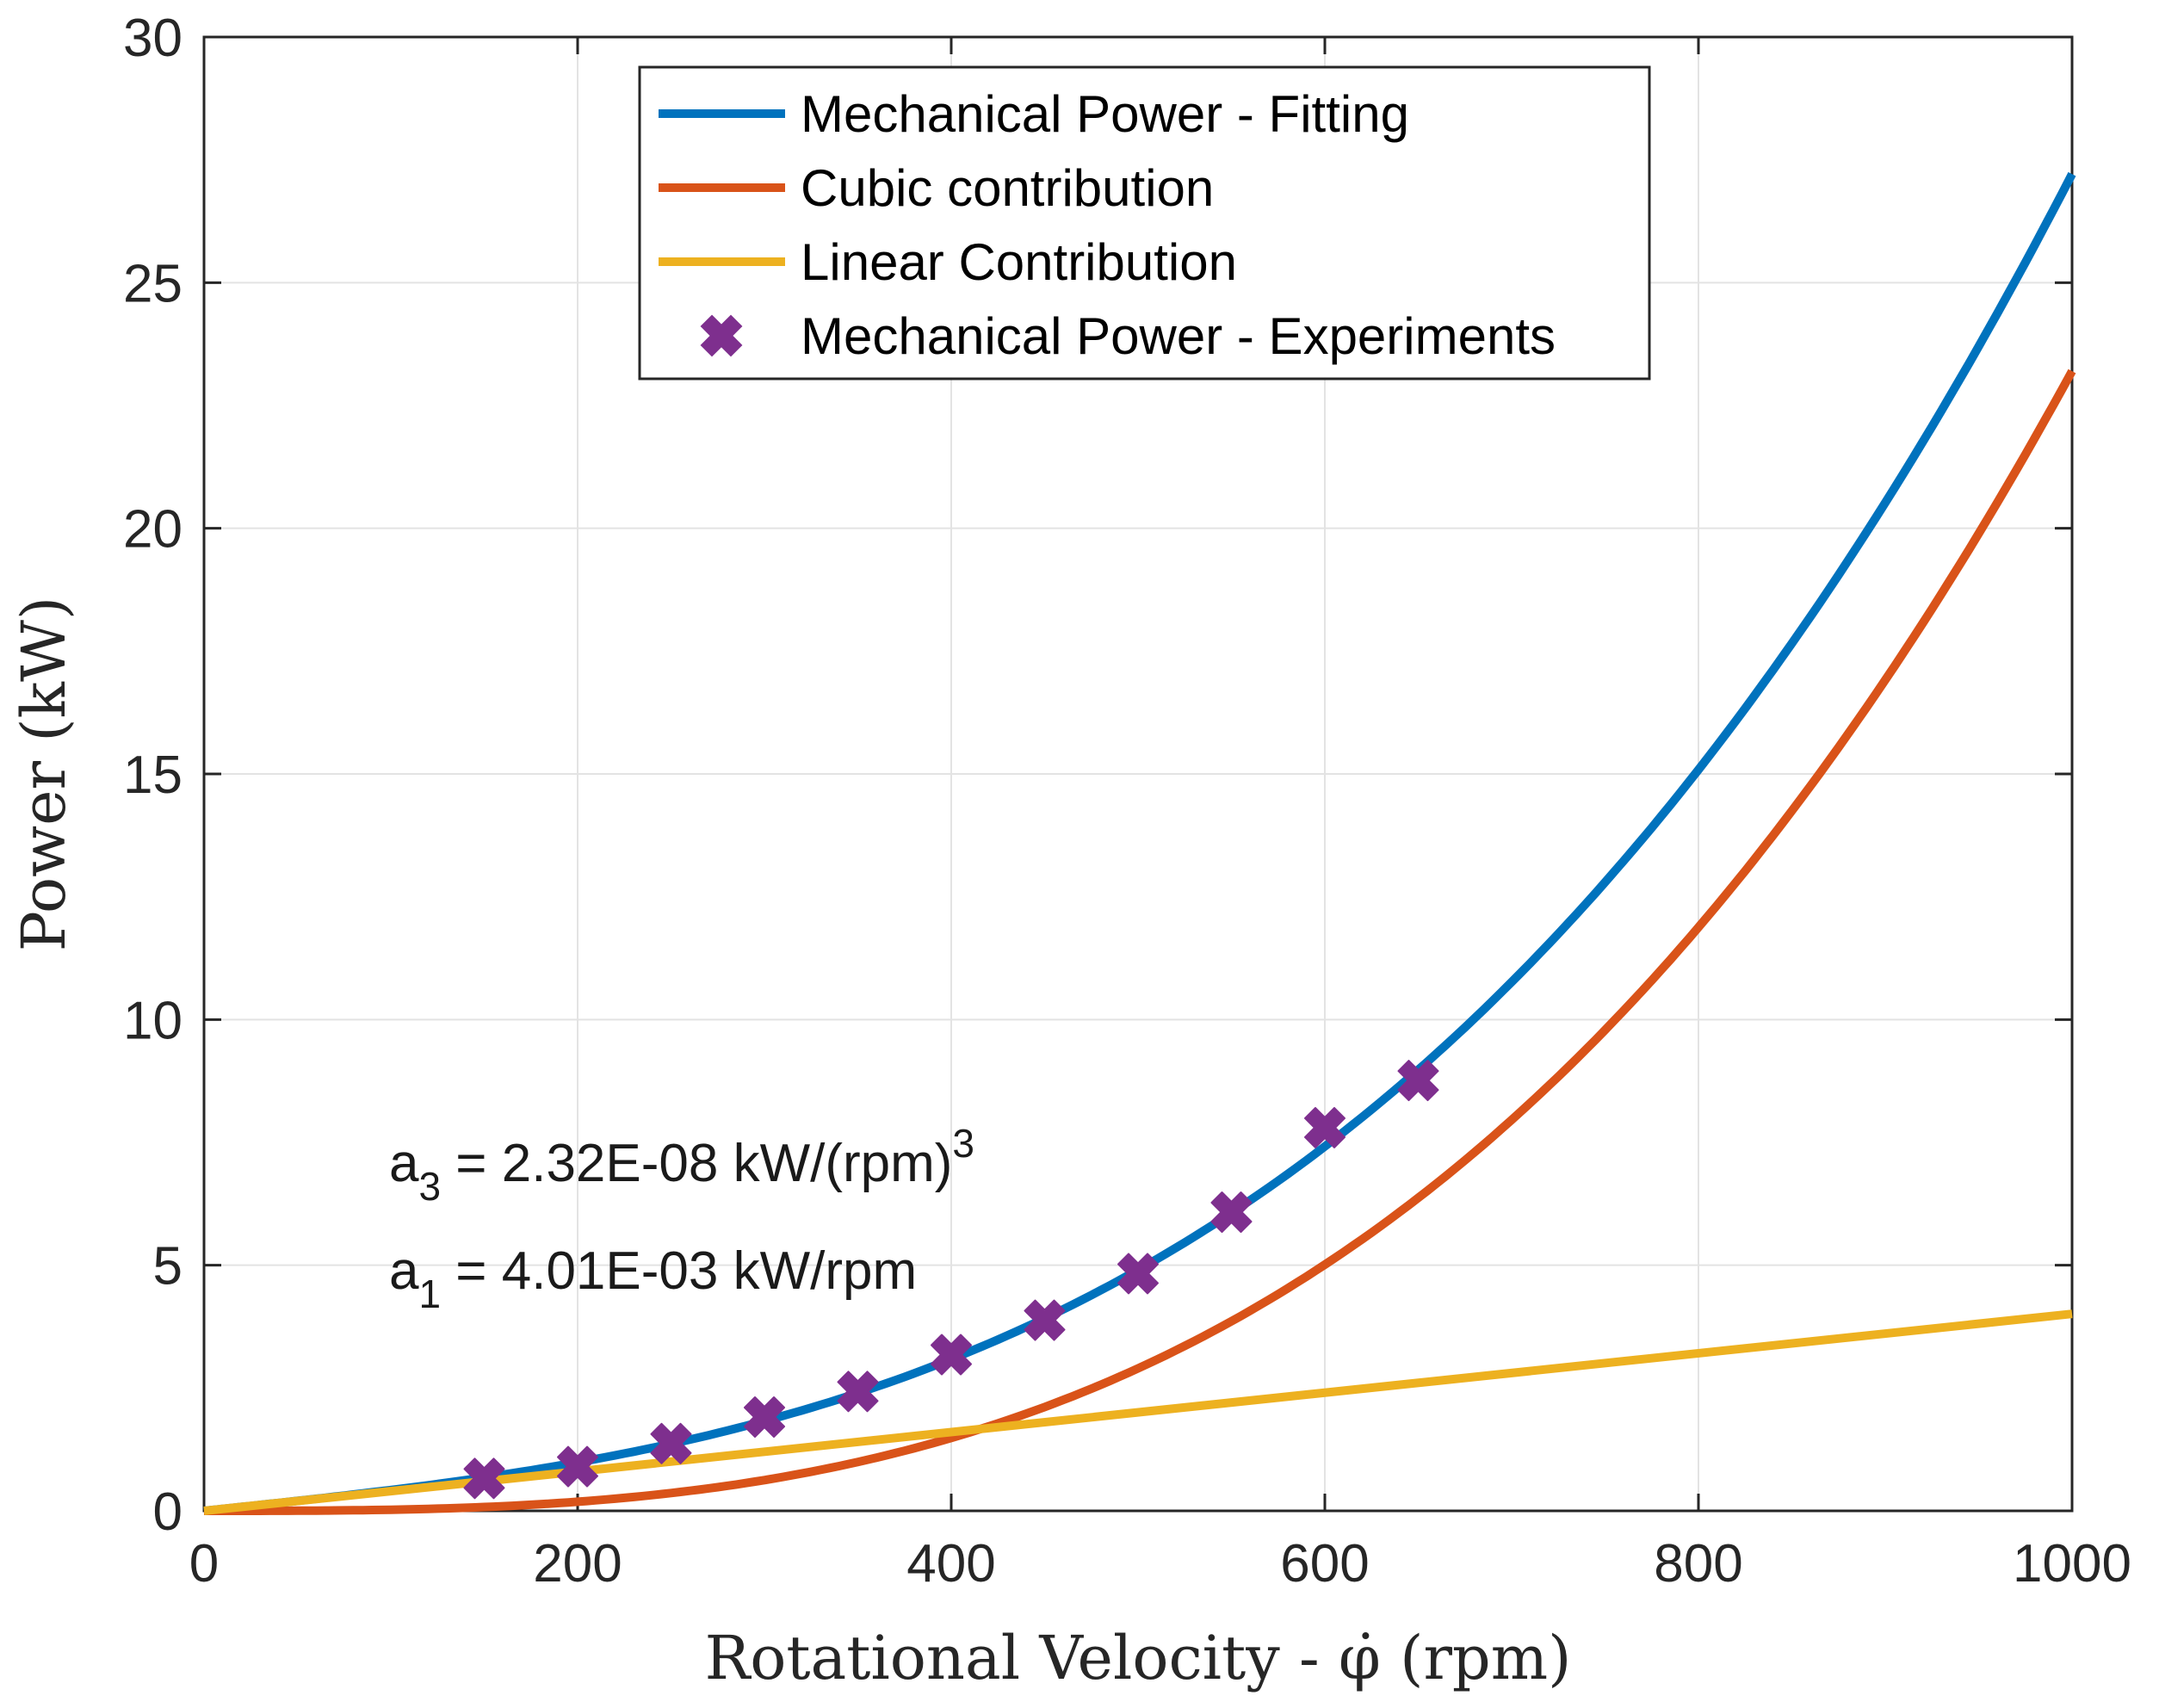 This screenshot has height=1708, width=2159. Describe the element at coordinates (722, 335) in the screenshot. I see `legend-swatch-mechanical-power-experiments` at that location.